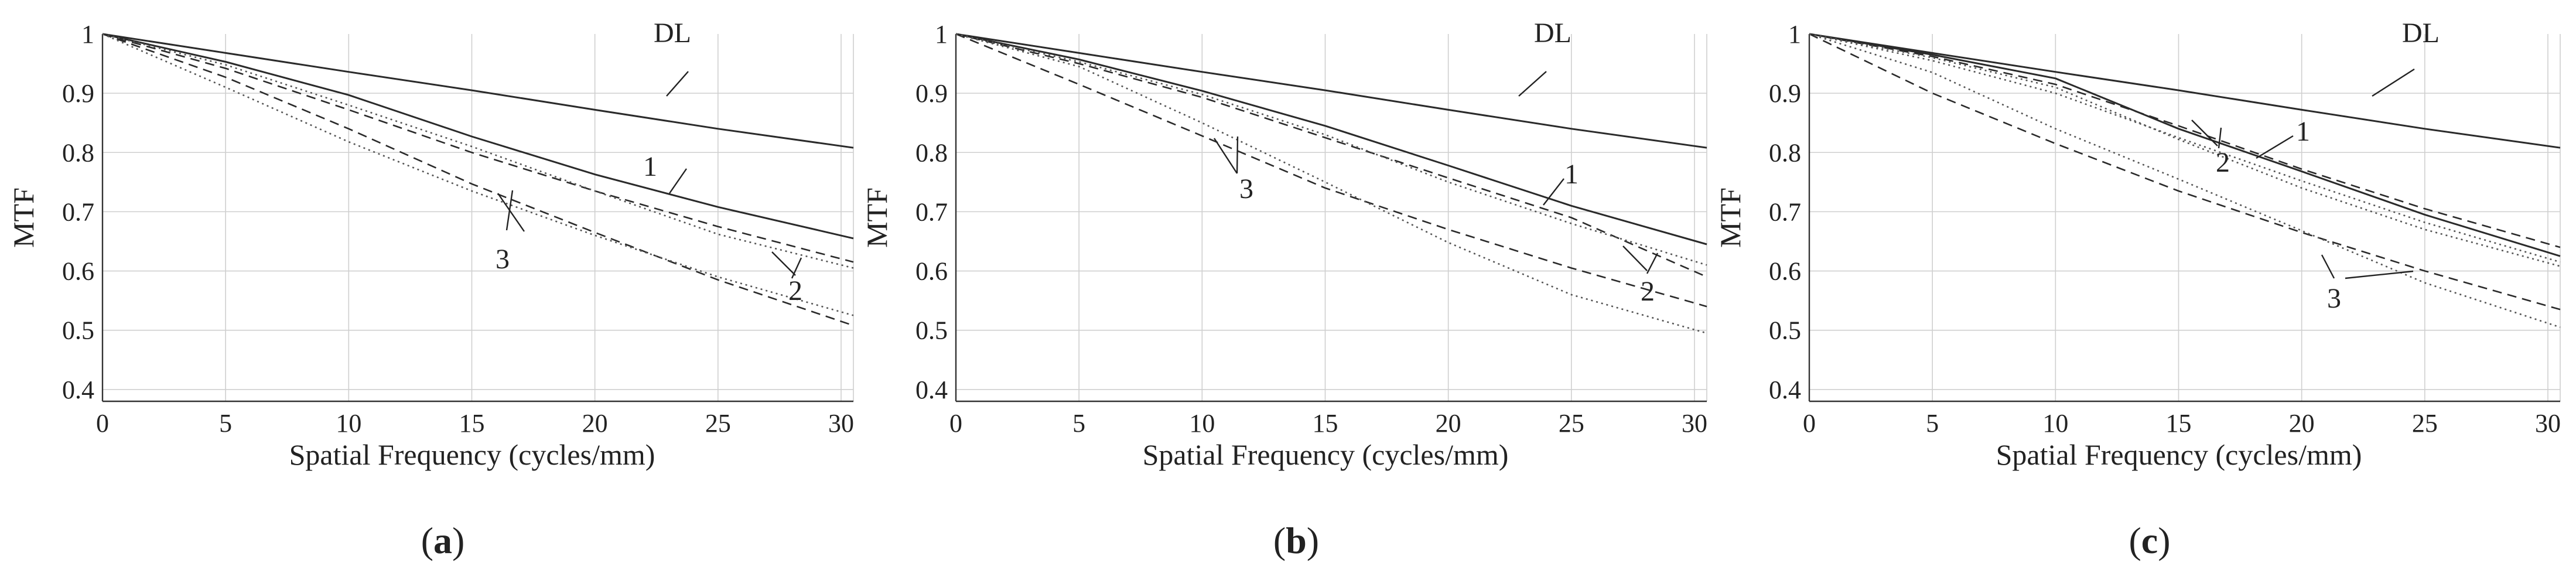  What do you see at coordinates (443, 540) in the screenshot?
I see `panel-label: (a)` at bounding box center [443, 540].